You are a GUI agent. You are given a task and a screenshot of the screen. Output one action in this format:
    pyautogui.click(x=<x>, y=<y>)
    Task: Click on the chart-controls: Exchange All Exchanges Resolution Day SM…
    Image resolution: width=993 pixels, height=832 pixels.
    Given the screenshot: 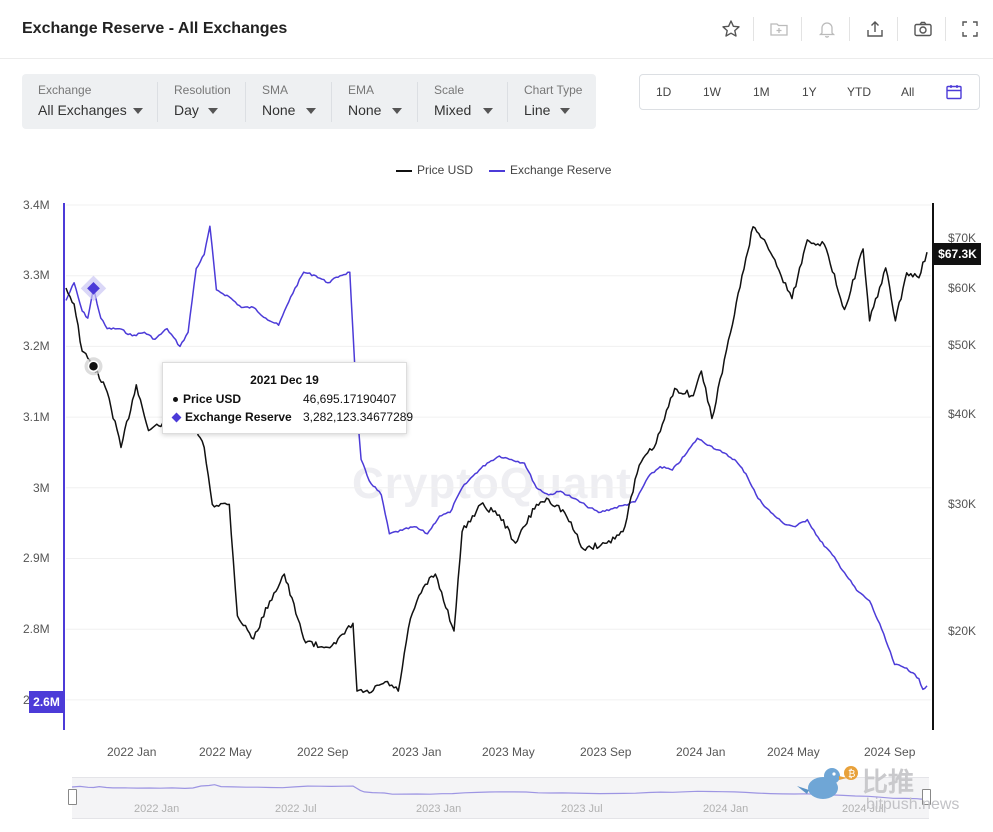 What is the action you would take?
    pyautogui.click(x=309, y=101)
    